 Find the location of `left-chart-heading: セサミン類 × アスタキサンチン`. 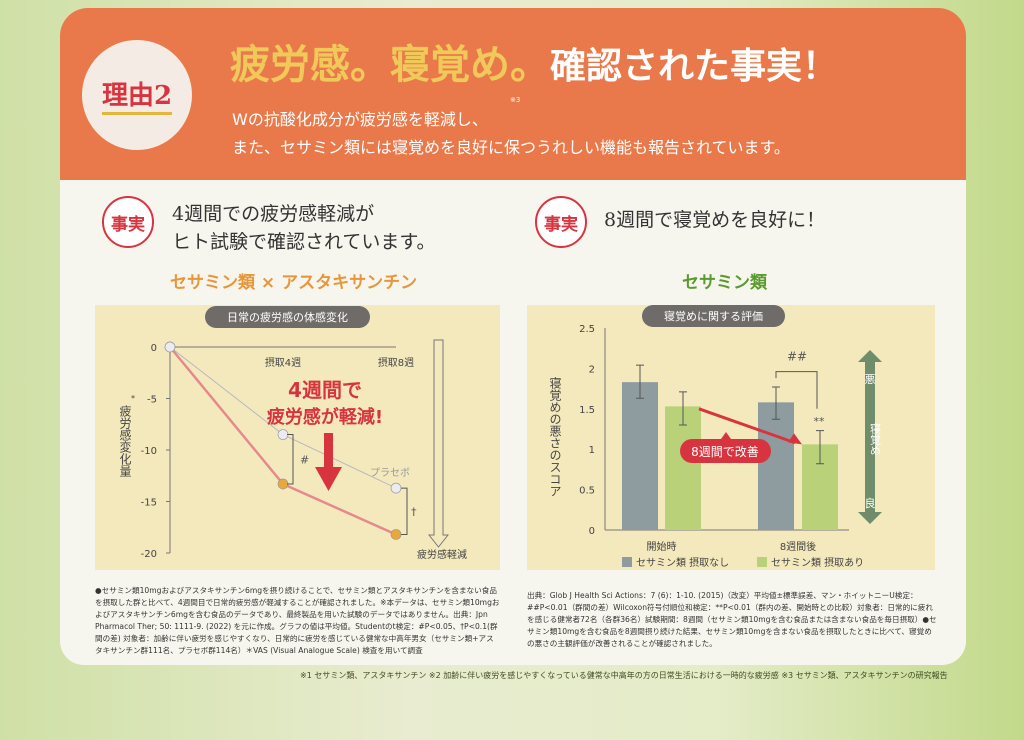

left-chart-heading: セサミン類 × アスタキサンチン is located at coordinates (294, 283).